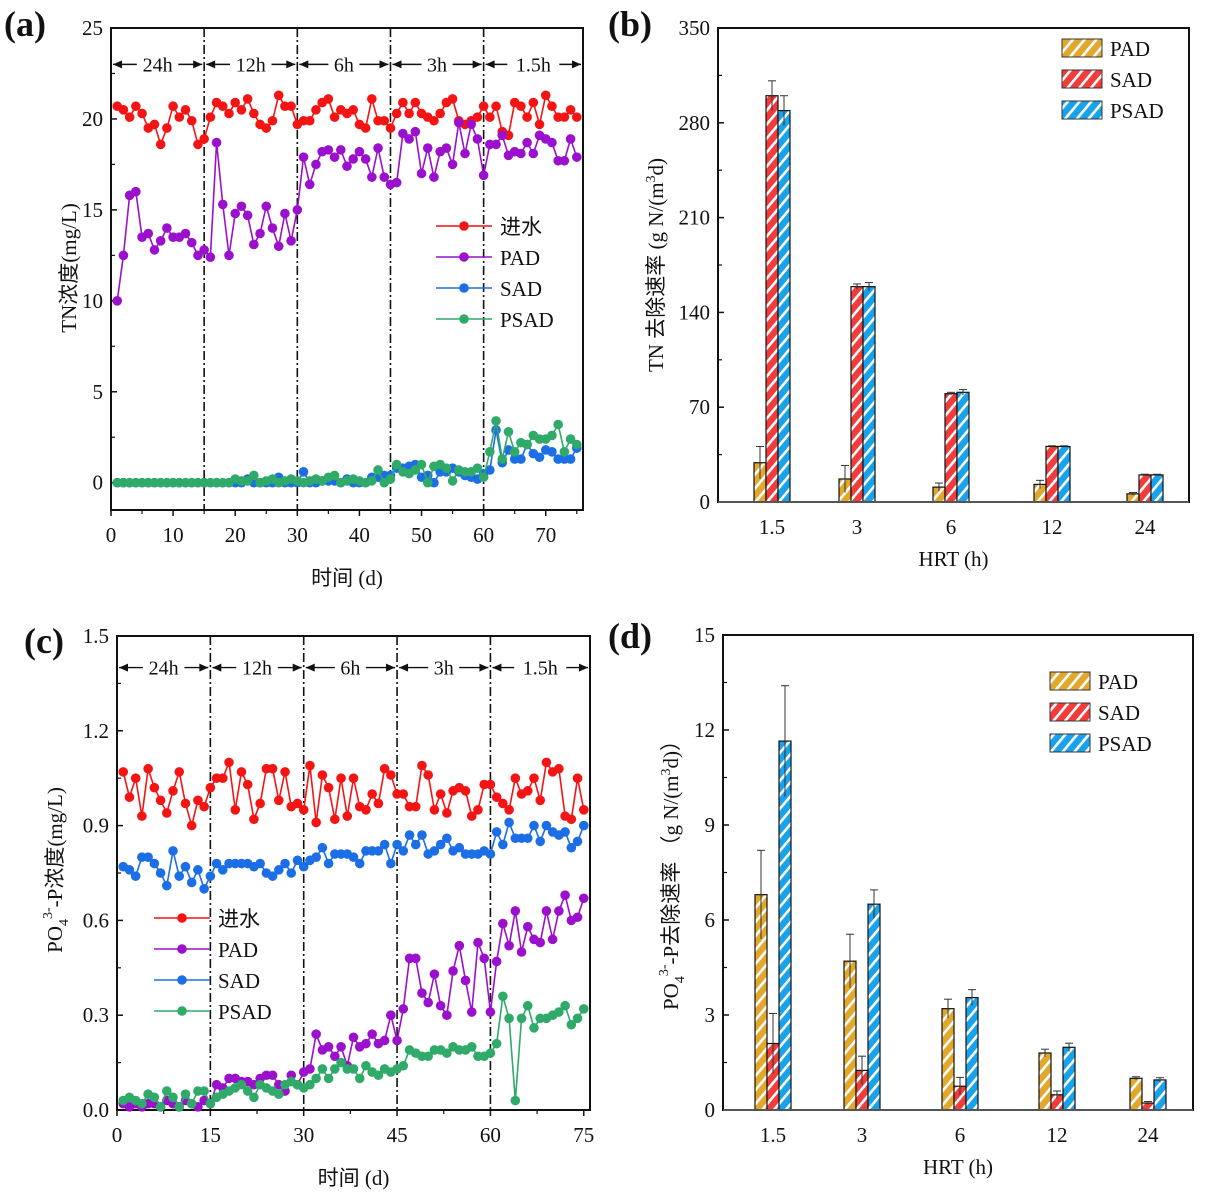 The width and height of the screenshot is (1215, 1193). Describe the element at coordinates (350, 669) in the screenshot. I see `phase-label: 6h` at that location.